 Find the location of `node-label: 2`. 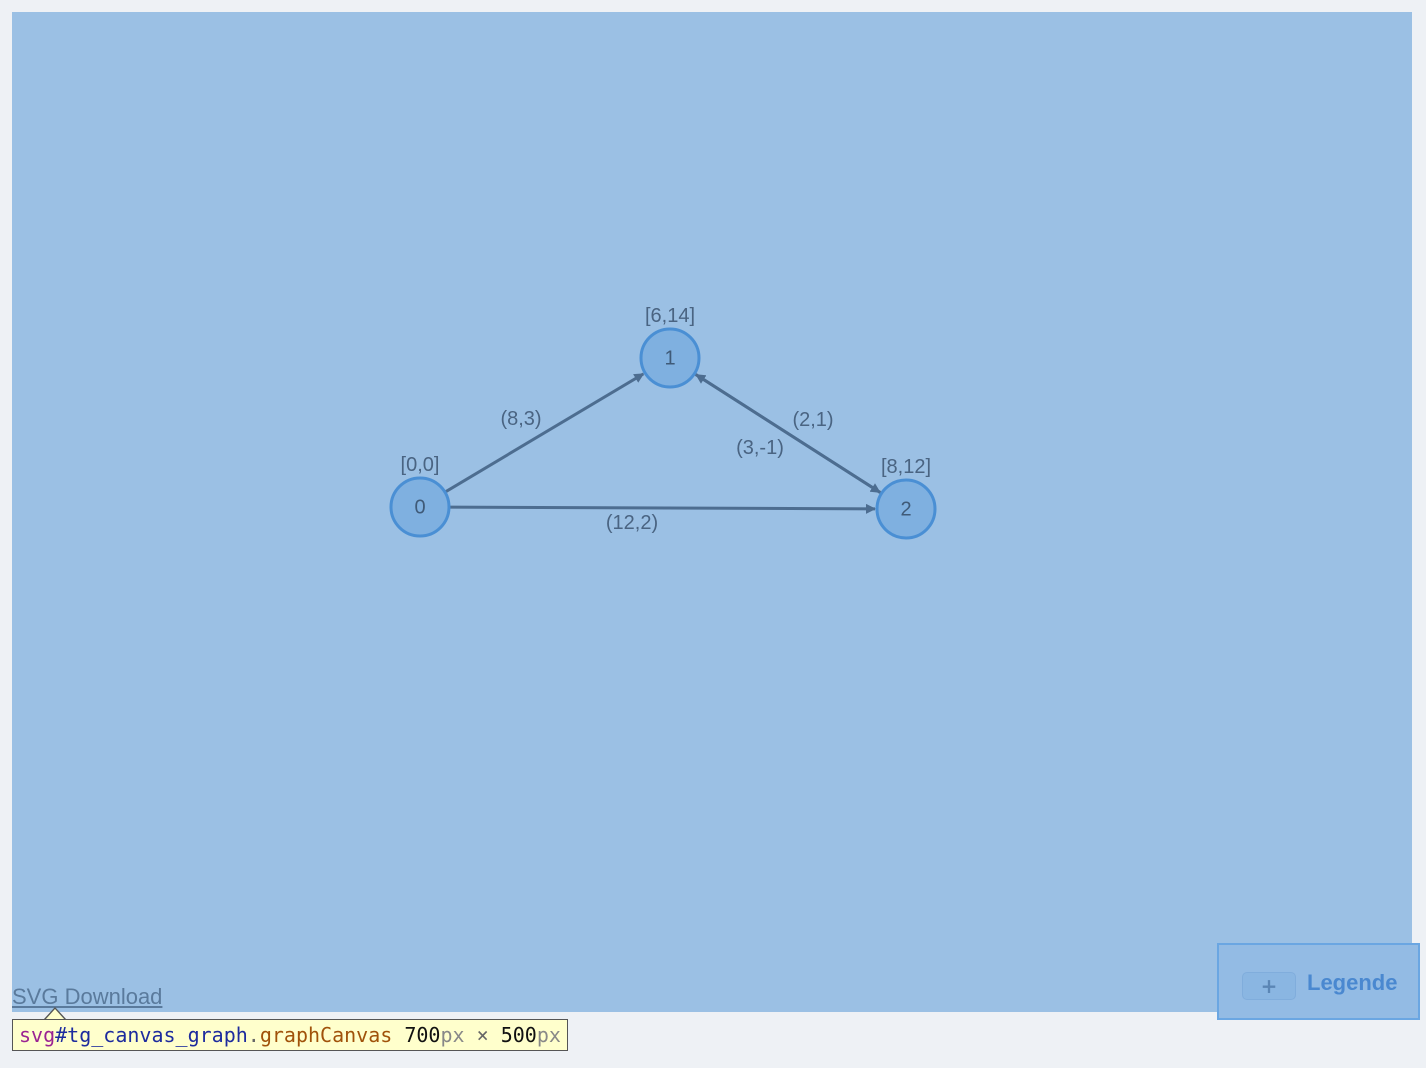

node-label: 2 is located at coordinates (905, 509).